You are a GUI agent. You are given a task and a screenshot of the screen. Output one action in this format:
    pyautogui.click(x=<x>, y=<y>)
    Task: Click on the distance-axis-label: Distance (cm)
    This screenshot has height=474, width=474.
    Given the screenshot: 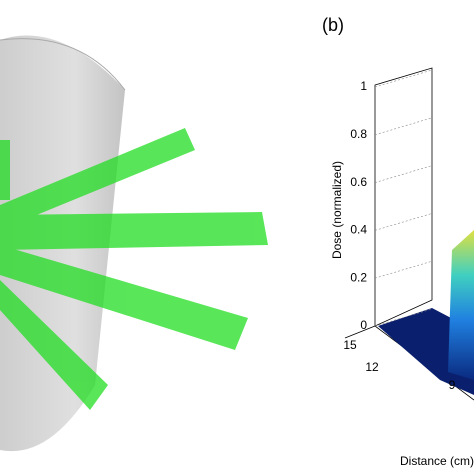 What is the action you would take?
    pyautogui.click(x=437, y=461)
    